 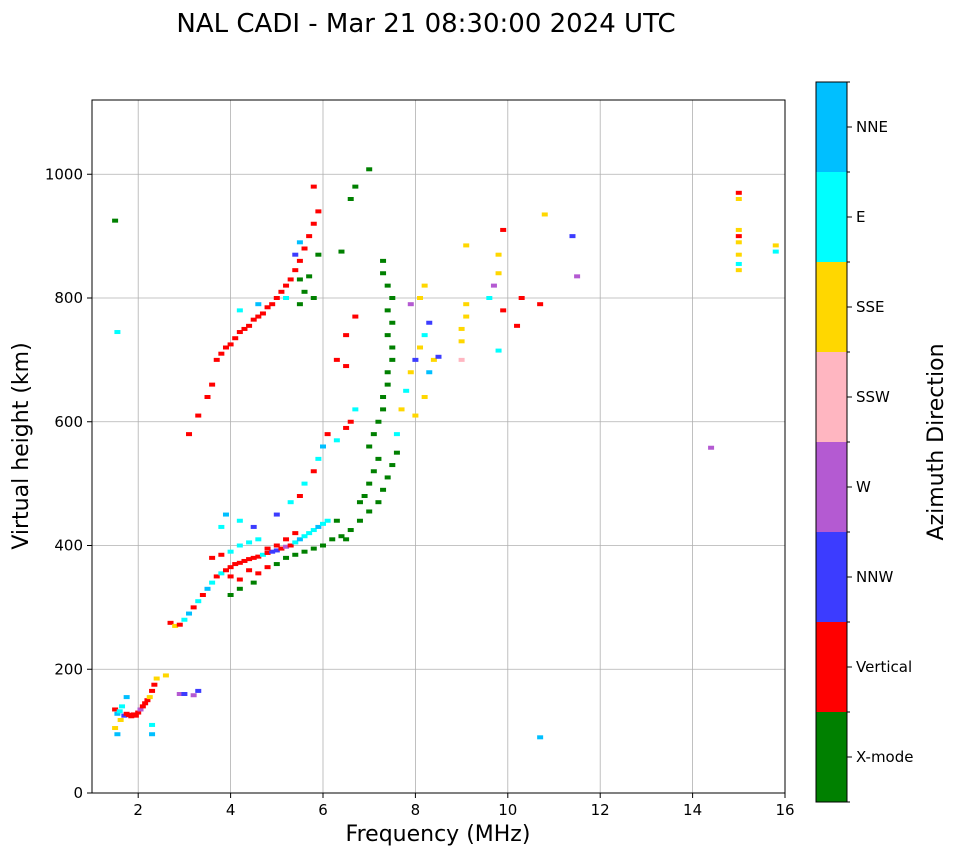 What do you see at coordinates (68, 546) in the screenshot?
I see `y-tick-label: 400` at bounding box center [68, 546].